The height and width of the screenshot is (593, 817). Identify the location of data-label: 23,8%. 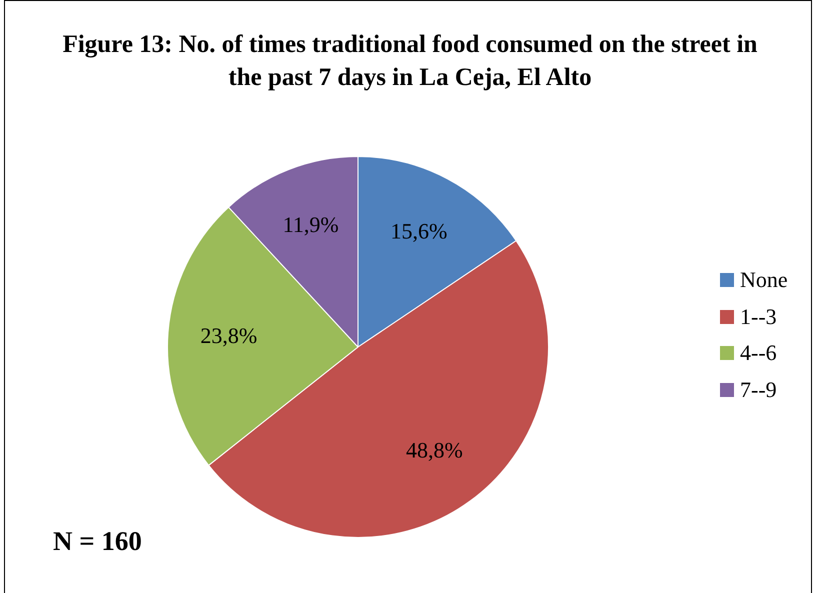
(229, 335).